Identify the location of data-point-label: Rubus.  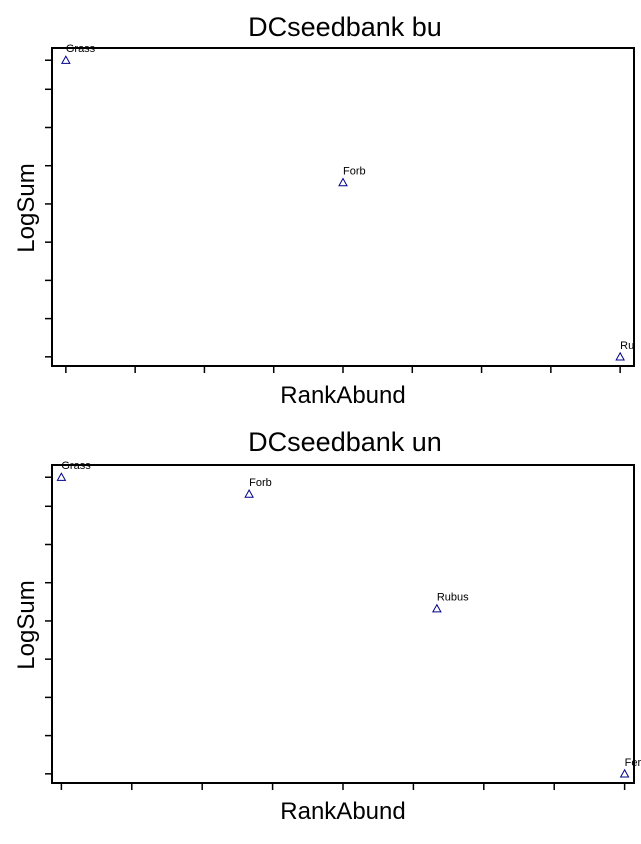
(453, 598).